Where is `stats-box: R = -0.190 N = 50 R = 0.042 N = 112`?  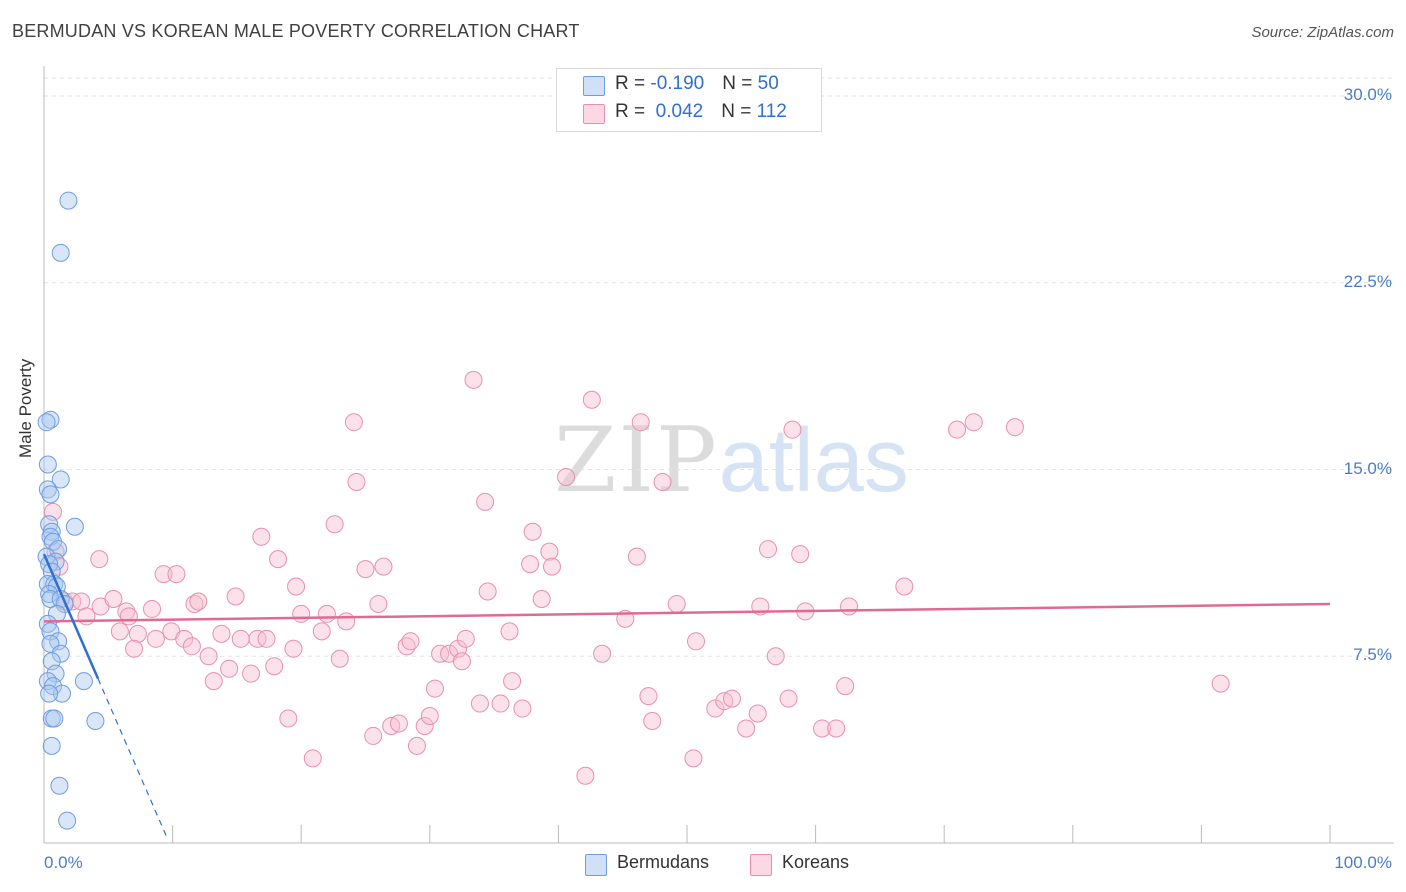
stats-box: R = -0.190 N = 50 R = 0.042 N = 112 is located at coordinates (689, 100).